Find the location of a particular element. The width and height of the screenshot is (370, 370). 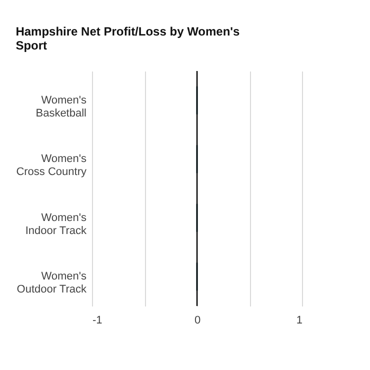

x-tick-label: -1 is located at coordinates (97, 320).